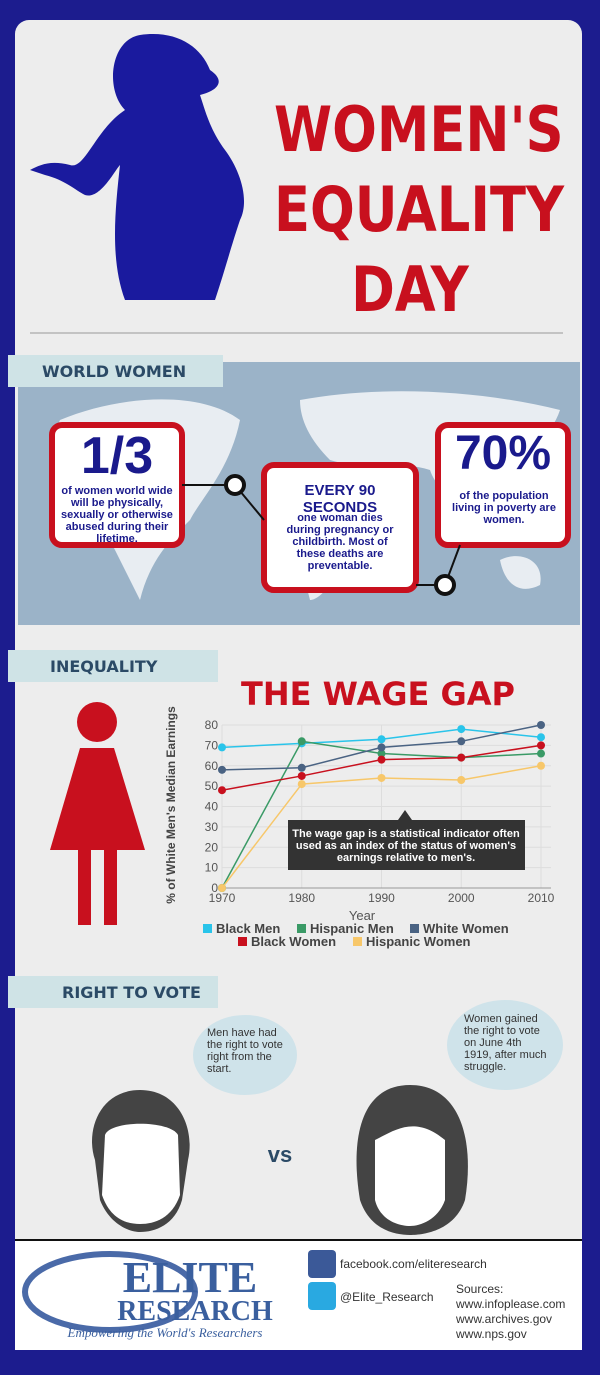 The width and height of the screenshot is (600, 1375). What do you see at coordinates (195, 1311) in the screenshot?
I see `logo-text: RESEARCH` at bounding box center [195, 1311].